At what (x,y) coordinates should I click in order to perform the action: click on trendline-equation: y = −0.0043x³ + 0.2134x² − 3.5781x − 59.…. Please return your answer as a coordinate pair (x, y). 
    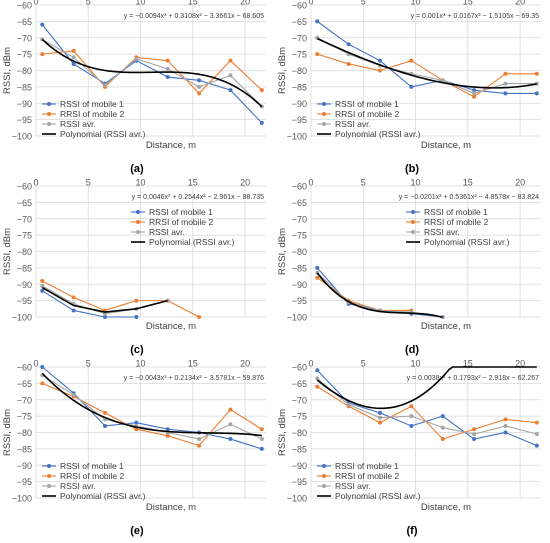
    Looking at the image, I should click on (194, 378).